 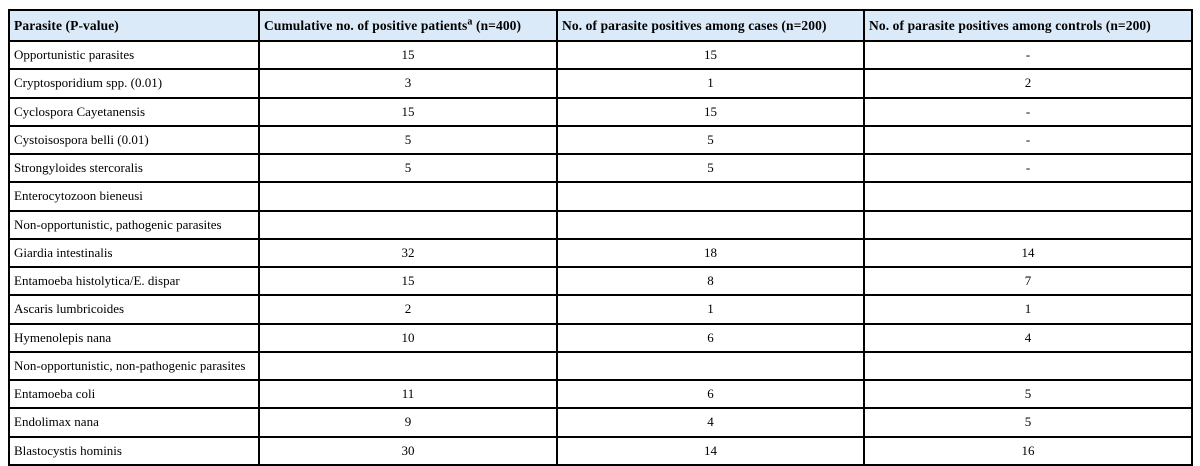 I want to click on table-row: Ascaris lumbricoides 2 1 1, so click(x=600, y=309).